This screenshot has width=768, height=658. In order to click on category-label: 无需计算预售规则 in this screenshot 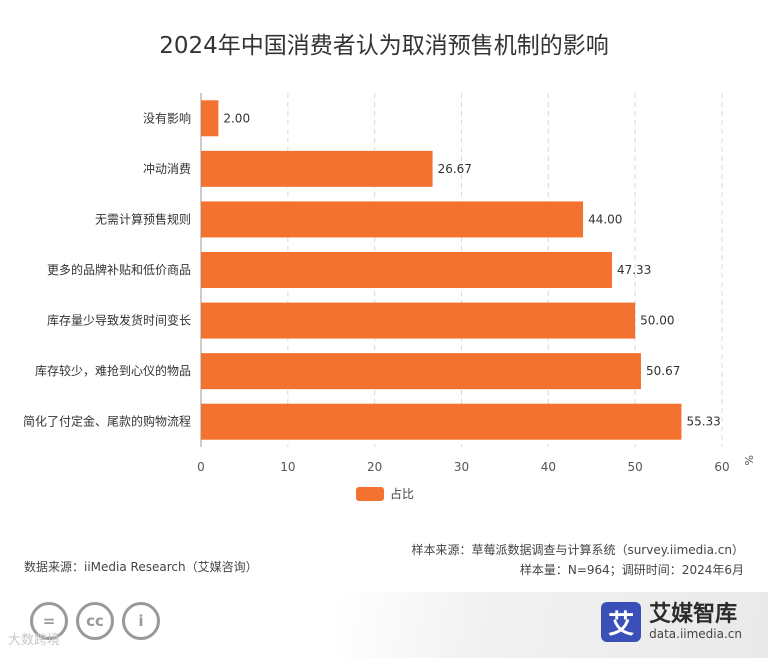, I will do `click(143, 218)`.